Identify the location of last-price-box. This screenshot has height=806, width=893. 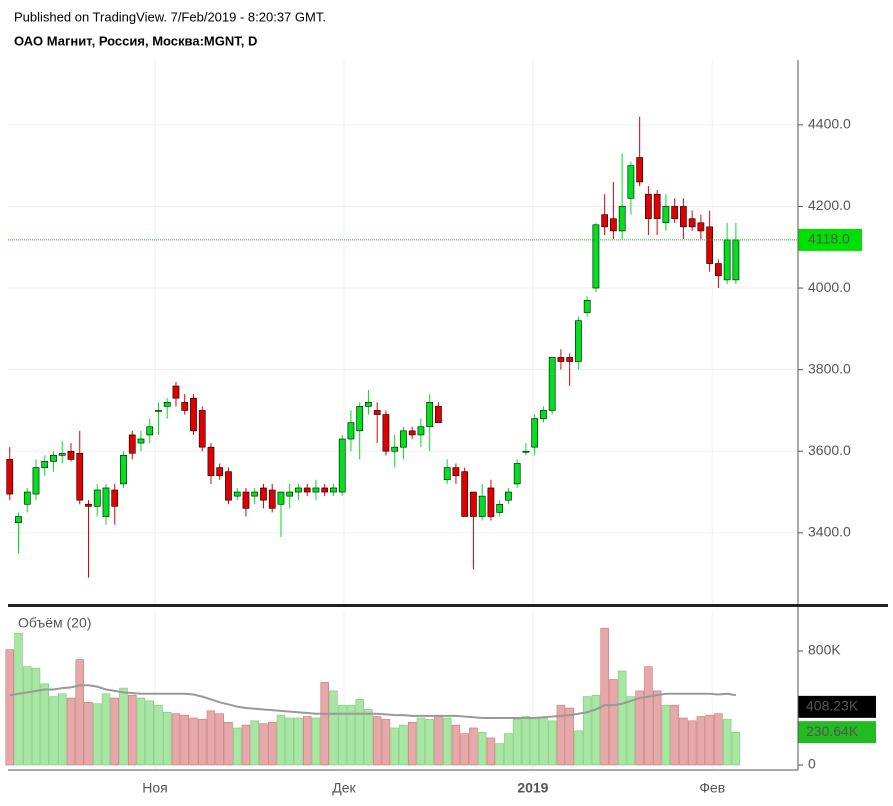
(830, 239).